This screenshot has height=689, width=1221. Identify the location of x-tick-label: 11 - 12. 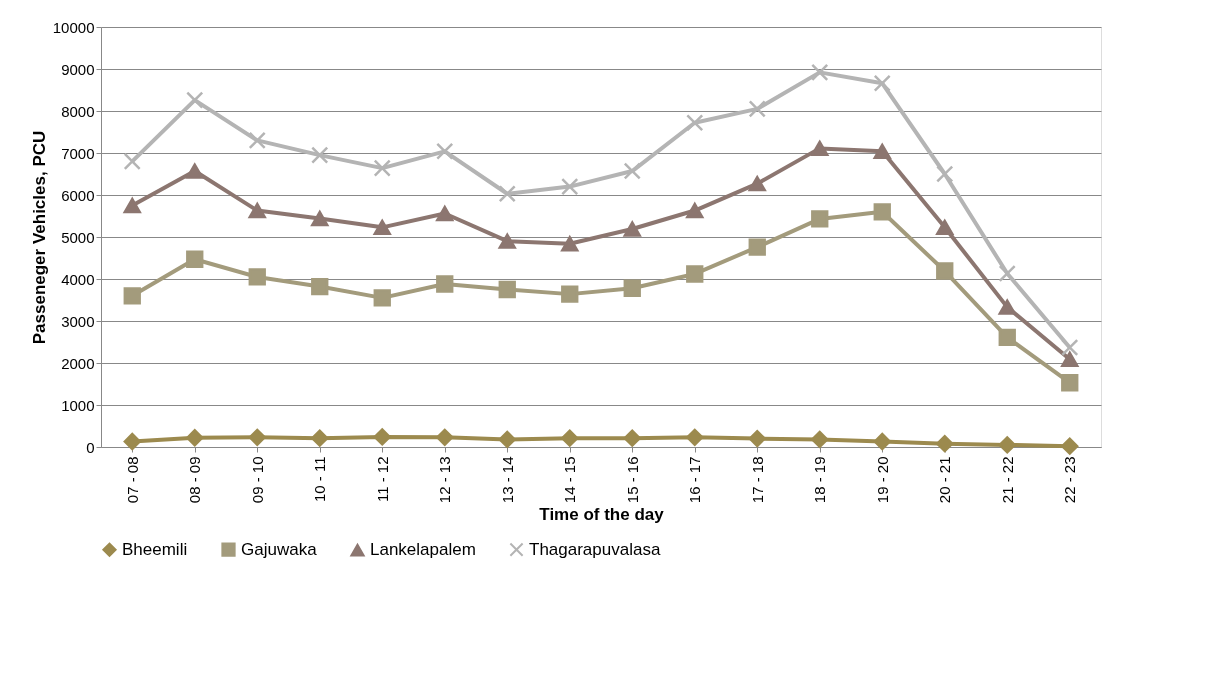
(382, 479).